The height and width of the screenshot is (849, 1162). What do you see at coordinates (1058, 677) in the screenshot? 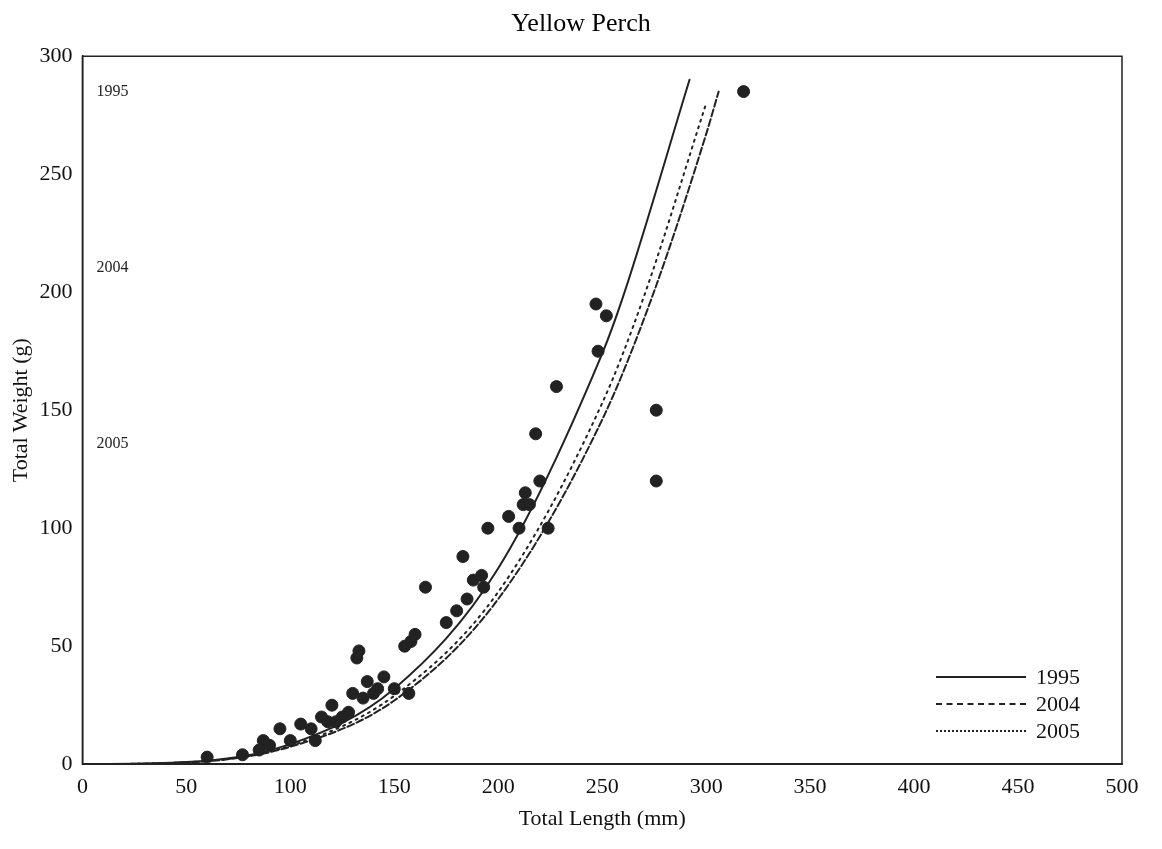
I see `legend-label: 1995` at bounding box center [1058, 677].